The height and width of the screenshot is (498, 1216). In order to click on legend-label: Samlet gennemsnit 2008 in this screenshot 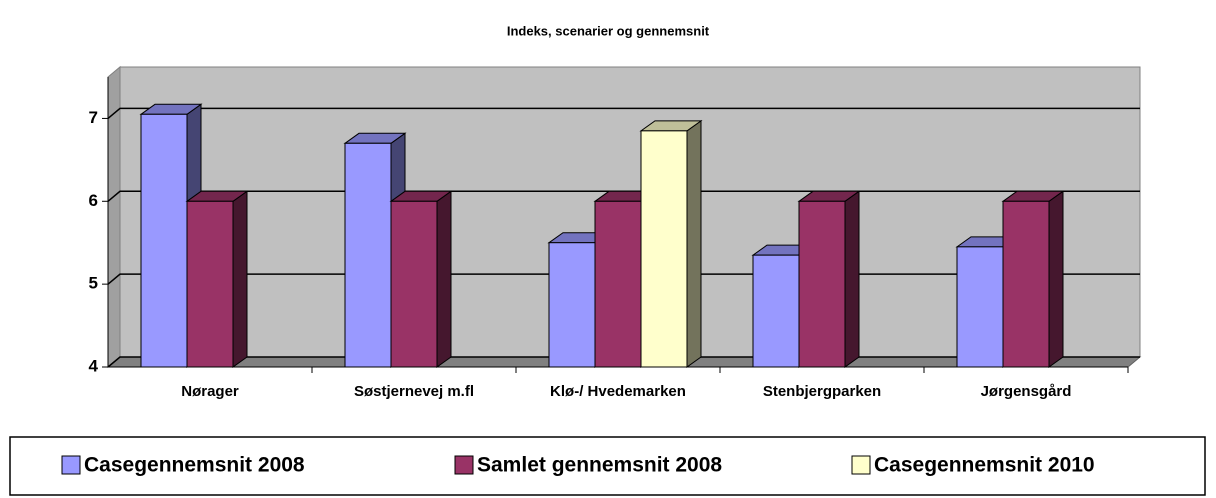, I will do `click(599, 465)`.